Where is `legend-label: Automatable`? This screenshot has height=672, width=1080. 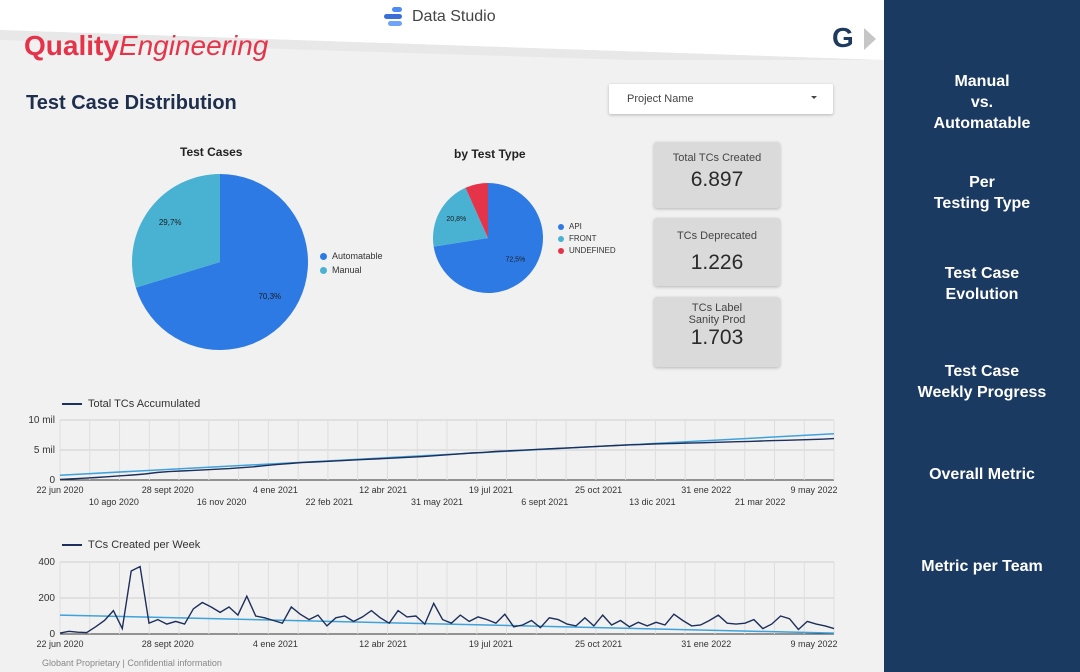 legend-label: Automatable is located at coordinates (357, 256).